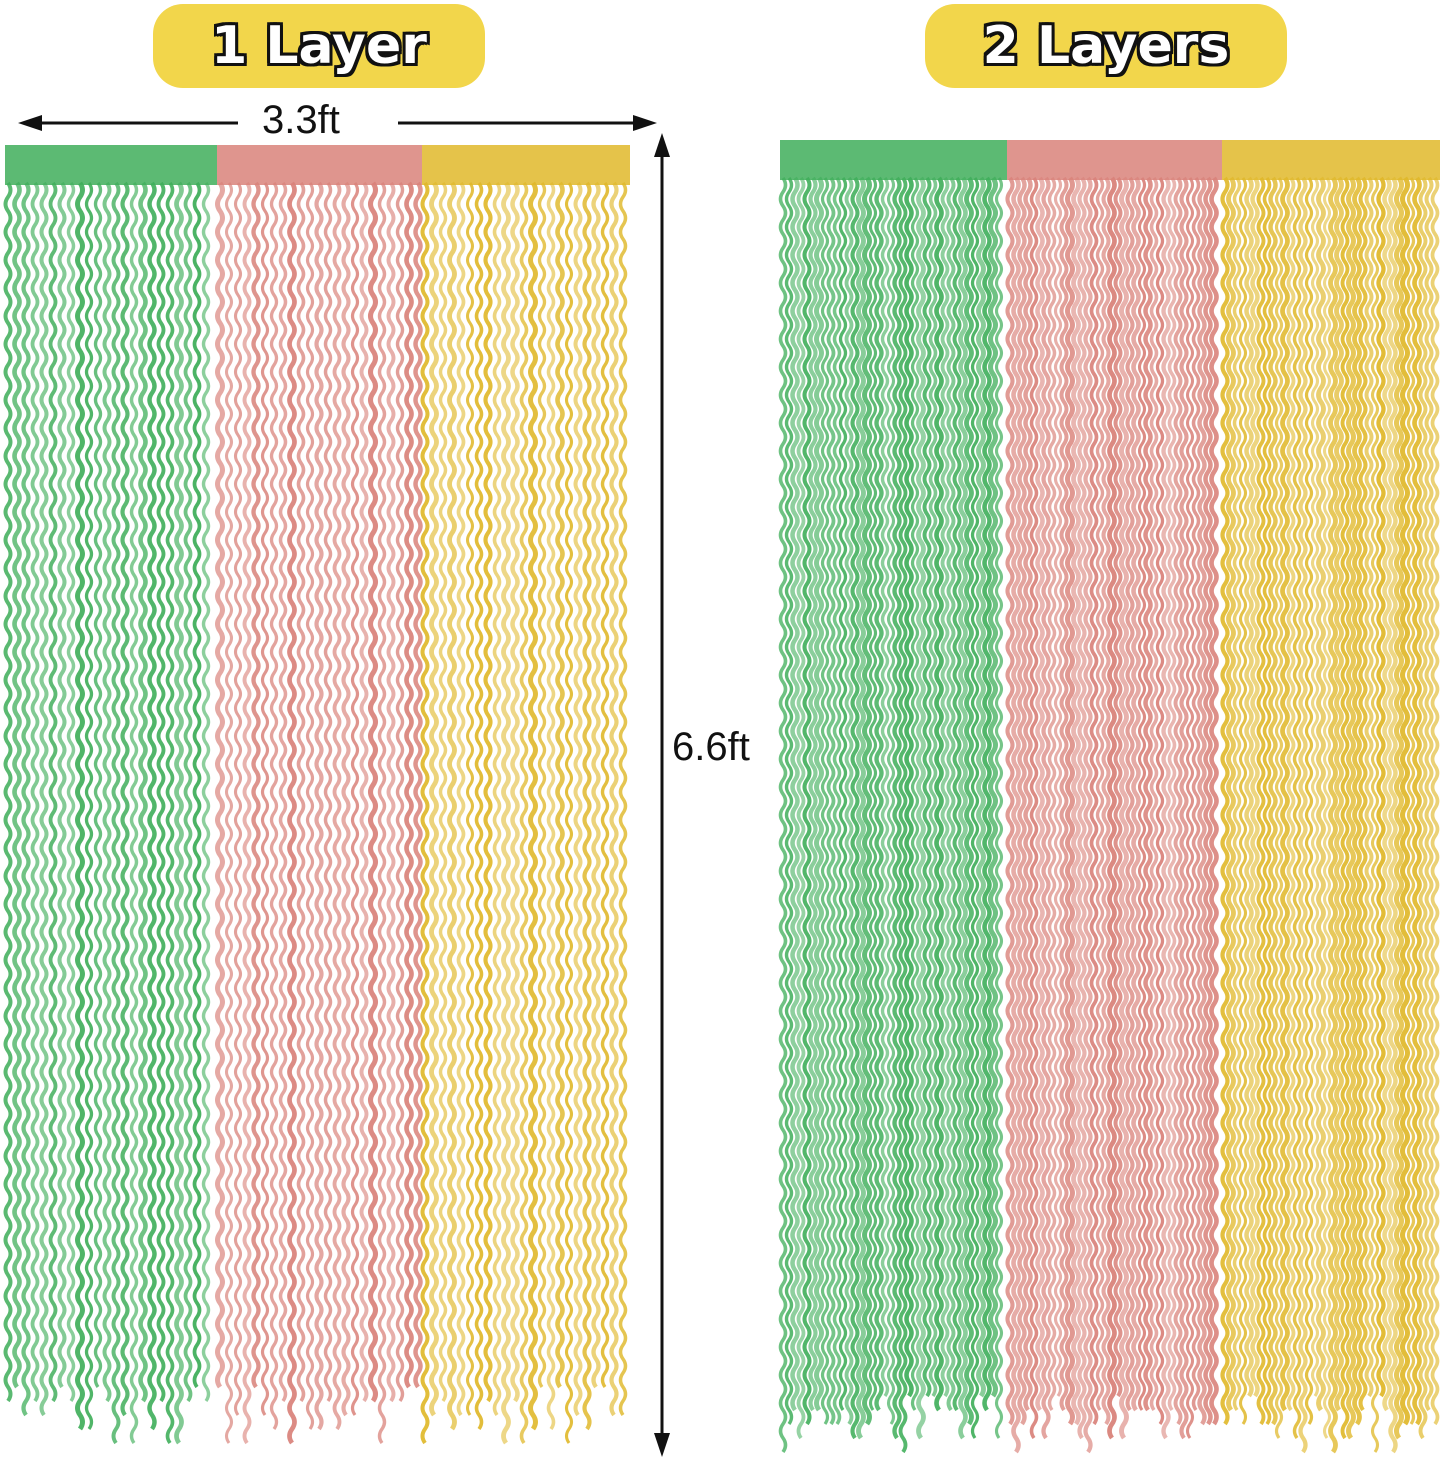  Describe the element at coordinates (711, 747) in the screenshot. I see `height-label: 6.6ft` at that location.